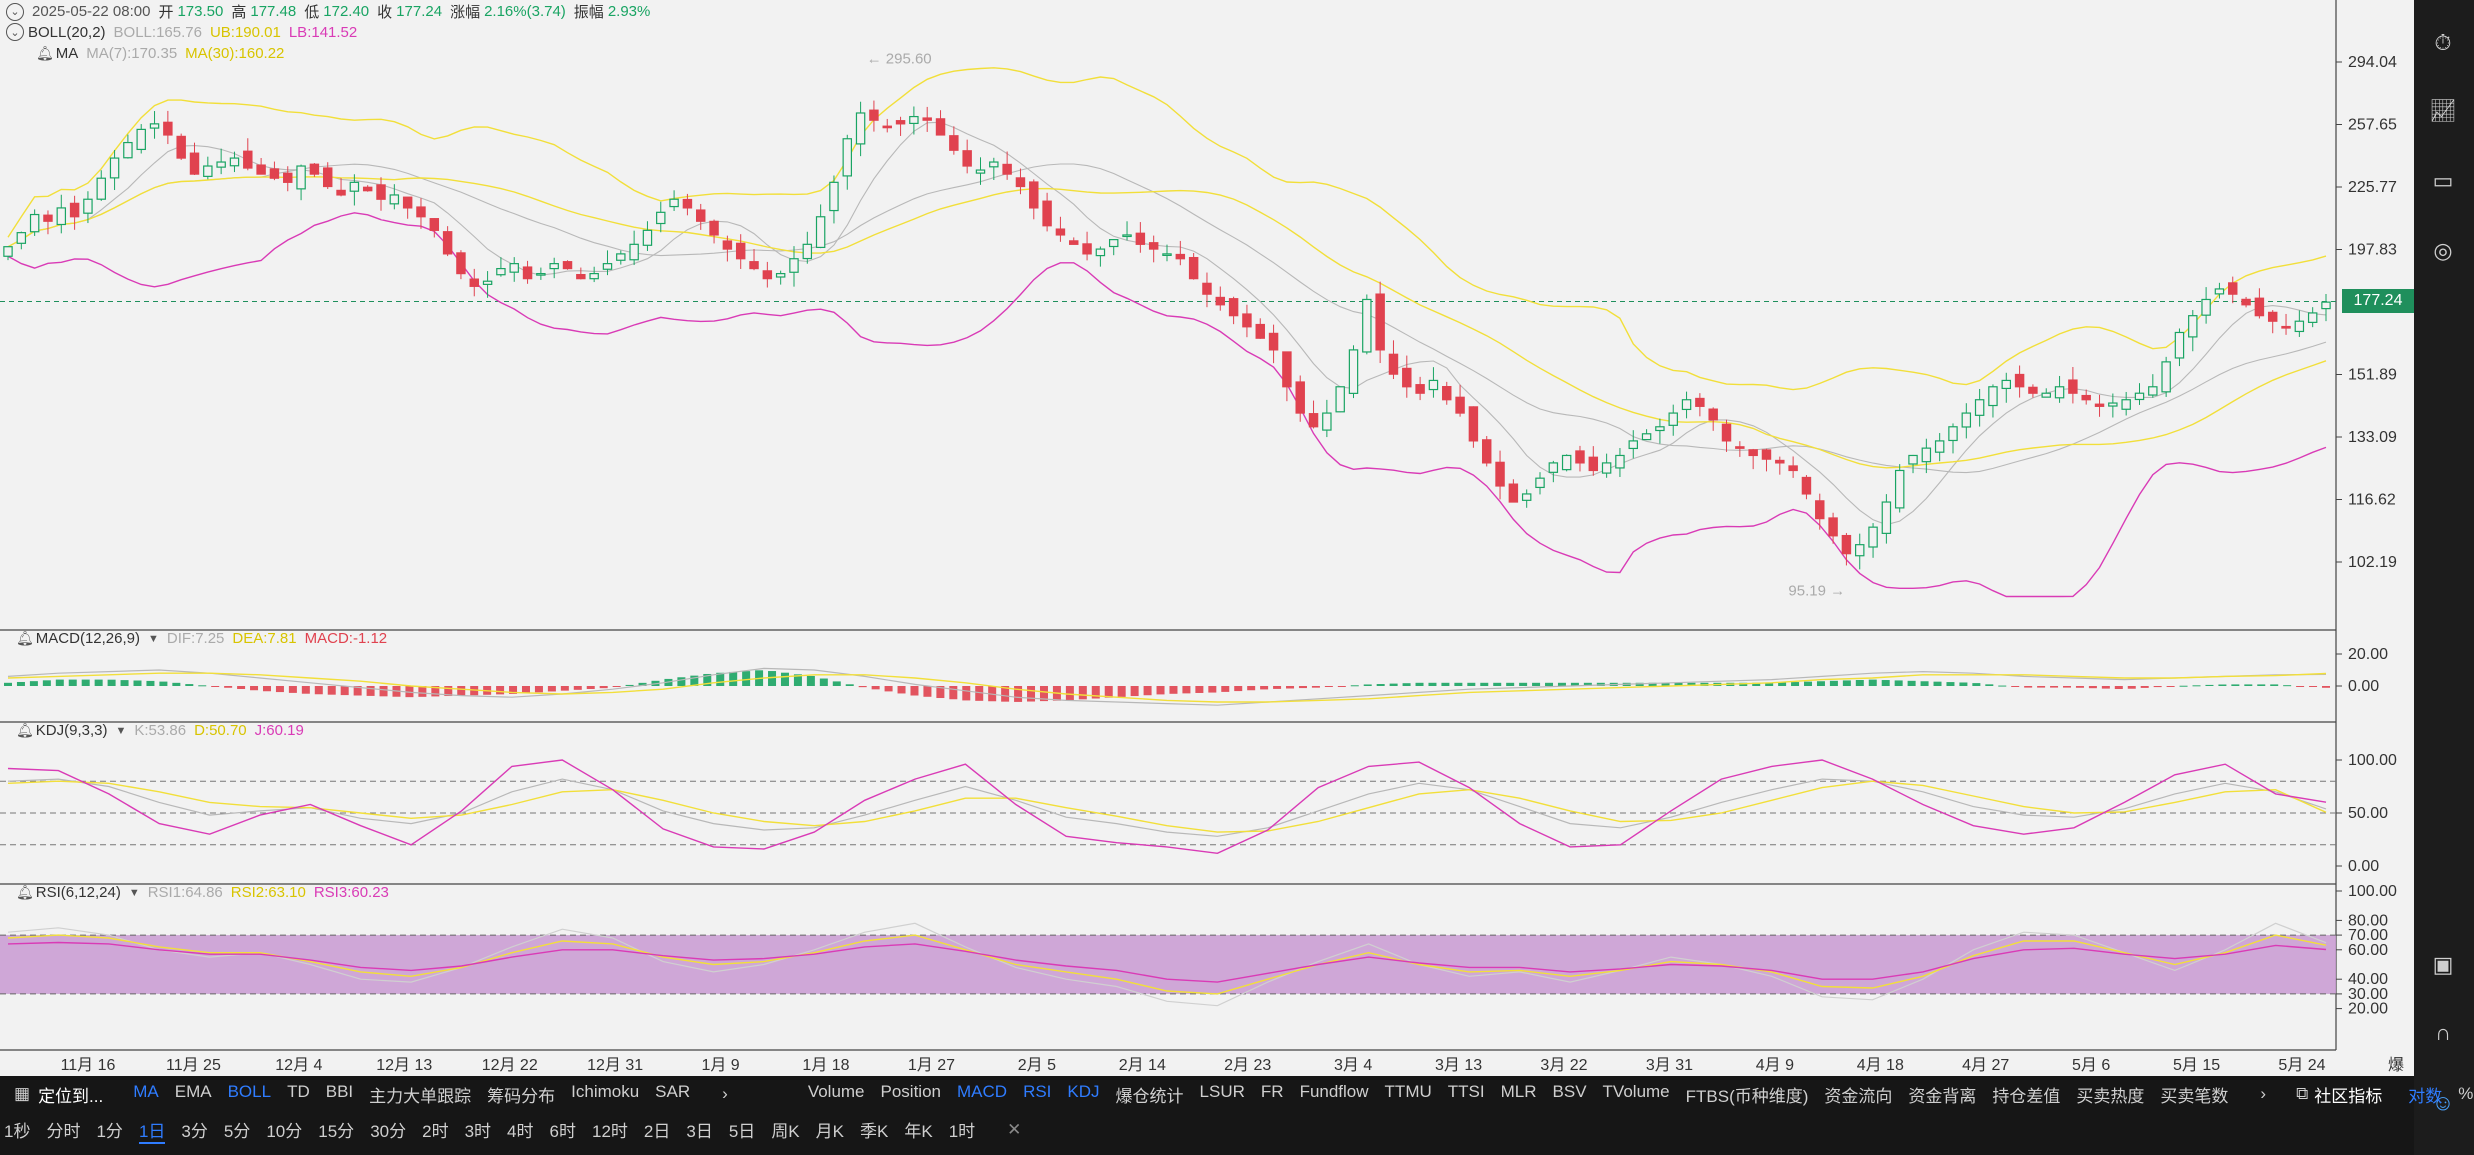 The image size is (2474, 1155). Describe the element at coordinates (194, 1131) in the screenshot. I see `timeframe-4: 3分` at that location.